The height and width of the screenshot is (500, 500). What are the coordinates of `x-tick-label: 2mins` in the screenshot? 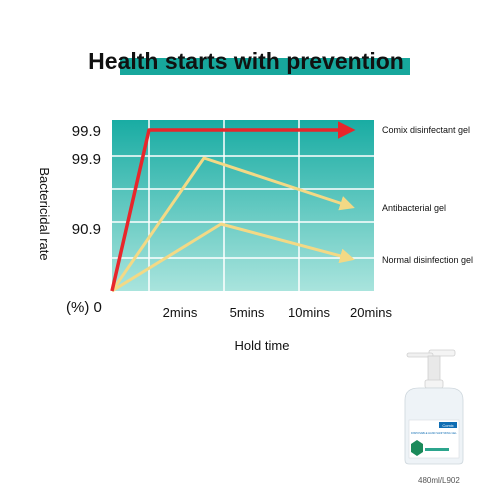 It's located at (180, 312).